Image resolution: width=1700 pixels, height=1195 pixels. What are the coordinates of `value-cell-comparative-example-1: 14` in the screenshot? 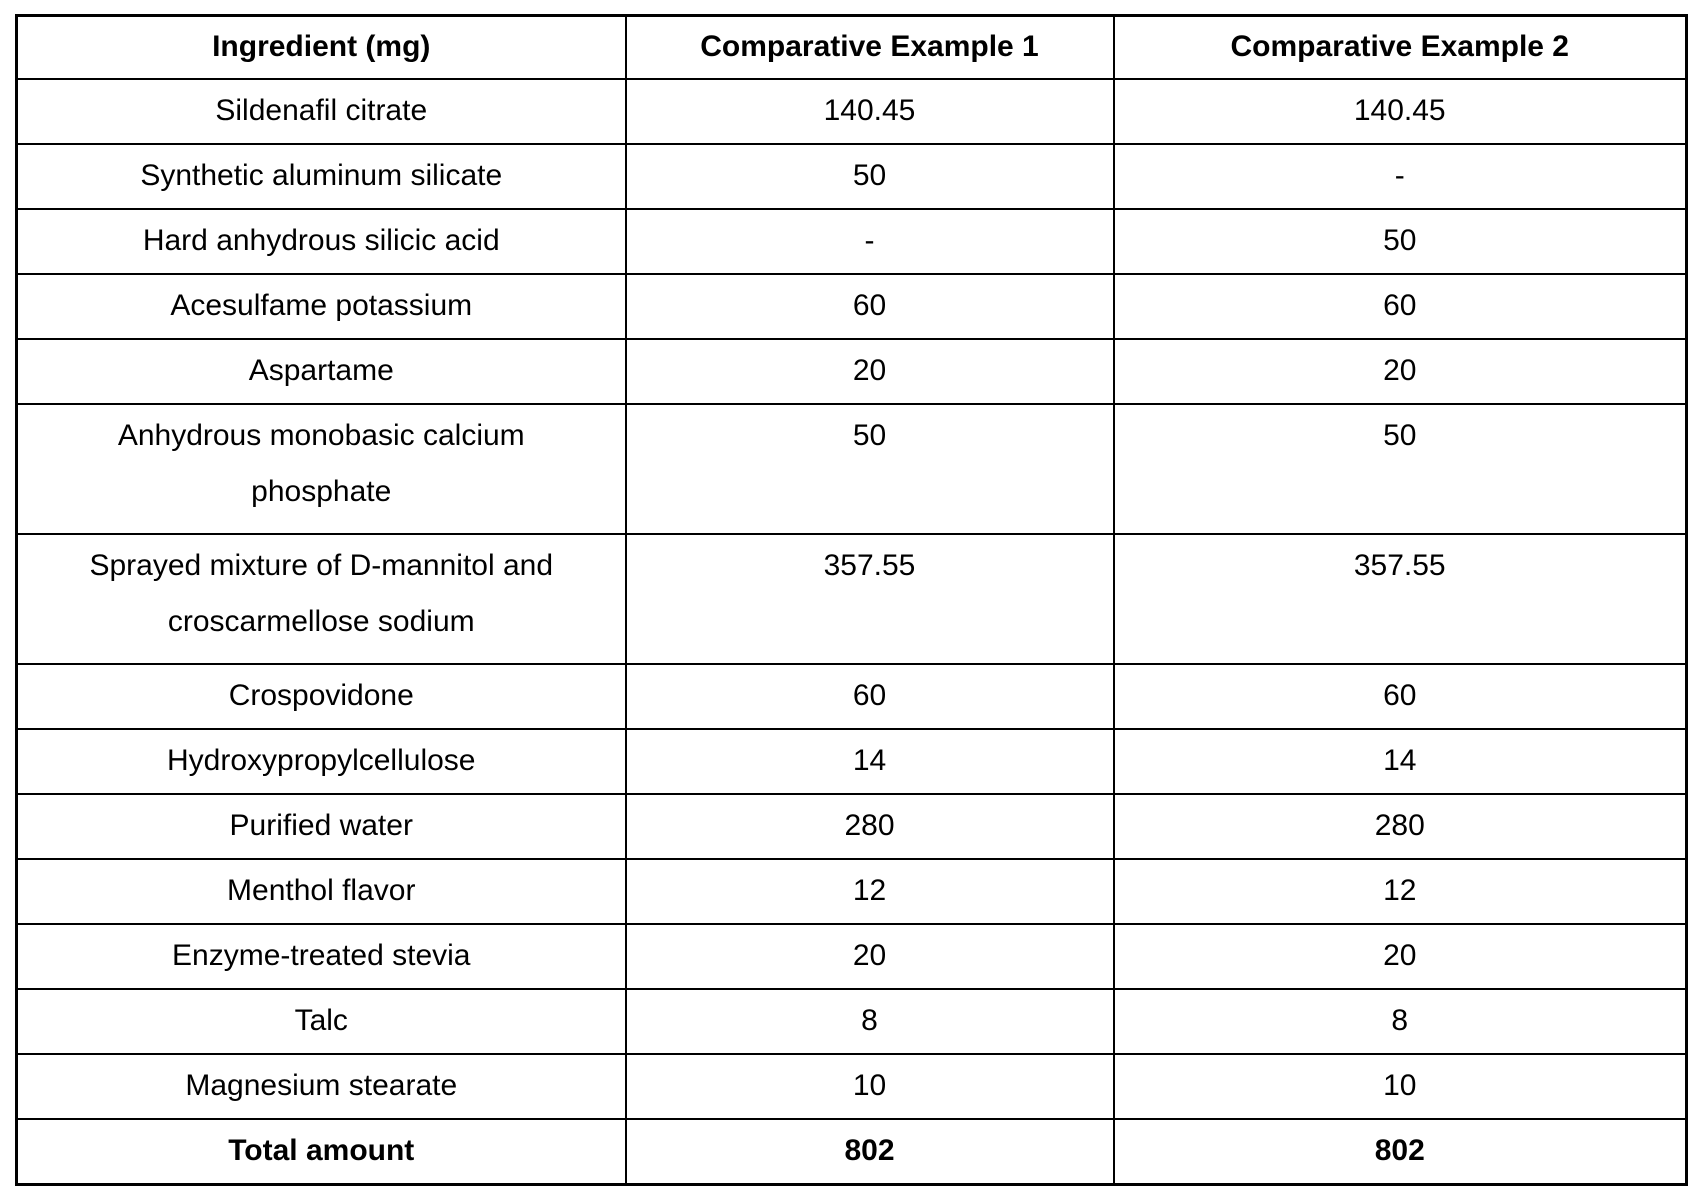 It's located at (869, 761).